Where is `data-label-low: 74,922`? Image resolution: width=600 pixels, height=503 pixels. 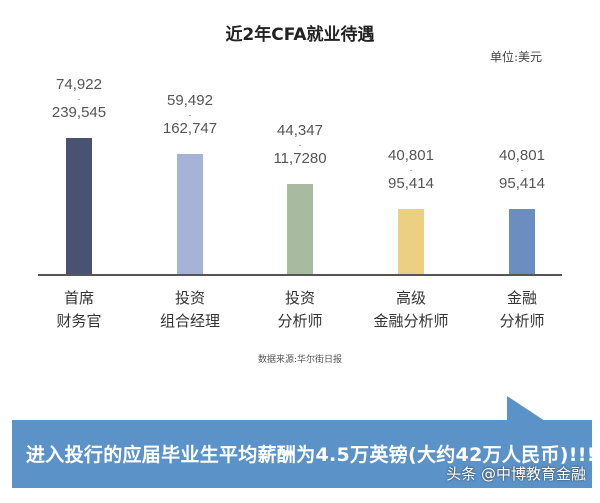
data-label-low: 74,922 is located at coordinates (79, 84).